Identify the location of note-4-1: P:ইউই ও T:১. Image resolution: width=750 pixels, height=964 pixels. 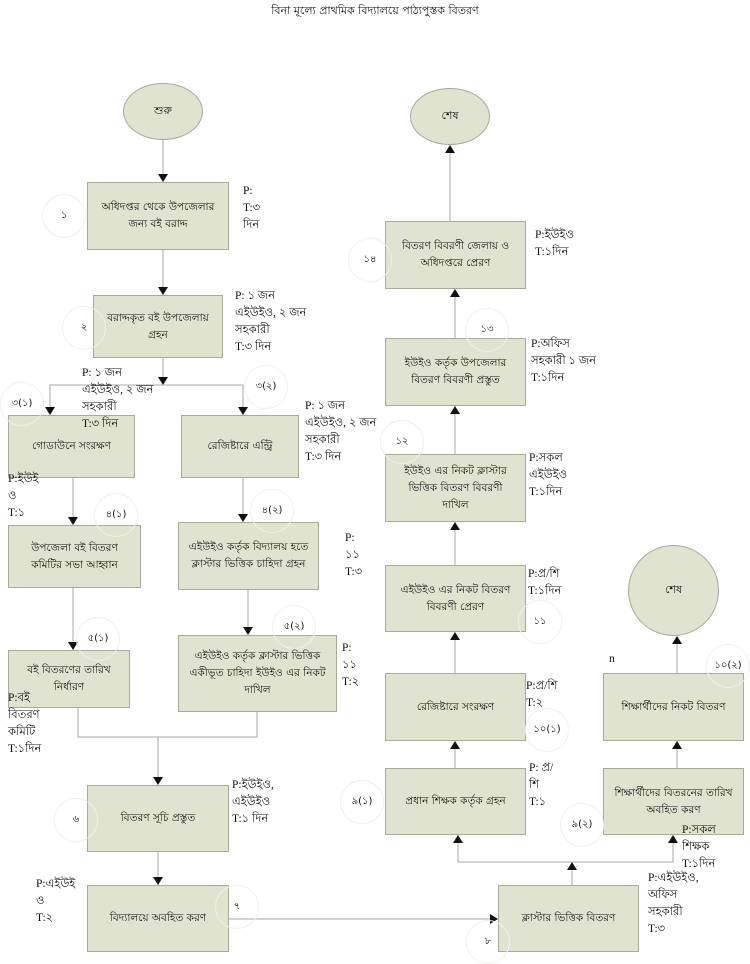
(23, 496).